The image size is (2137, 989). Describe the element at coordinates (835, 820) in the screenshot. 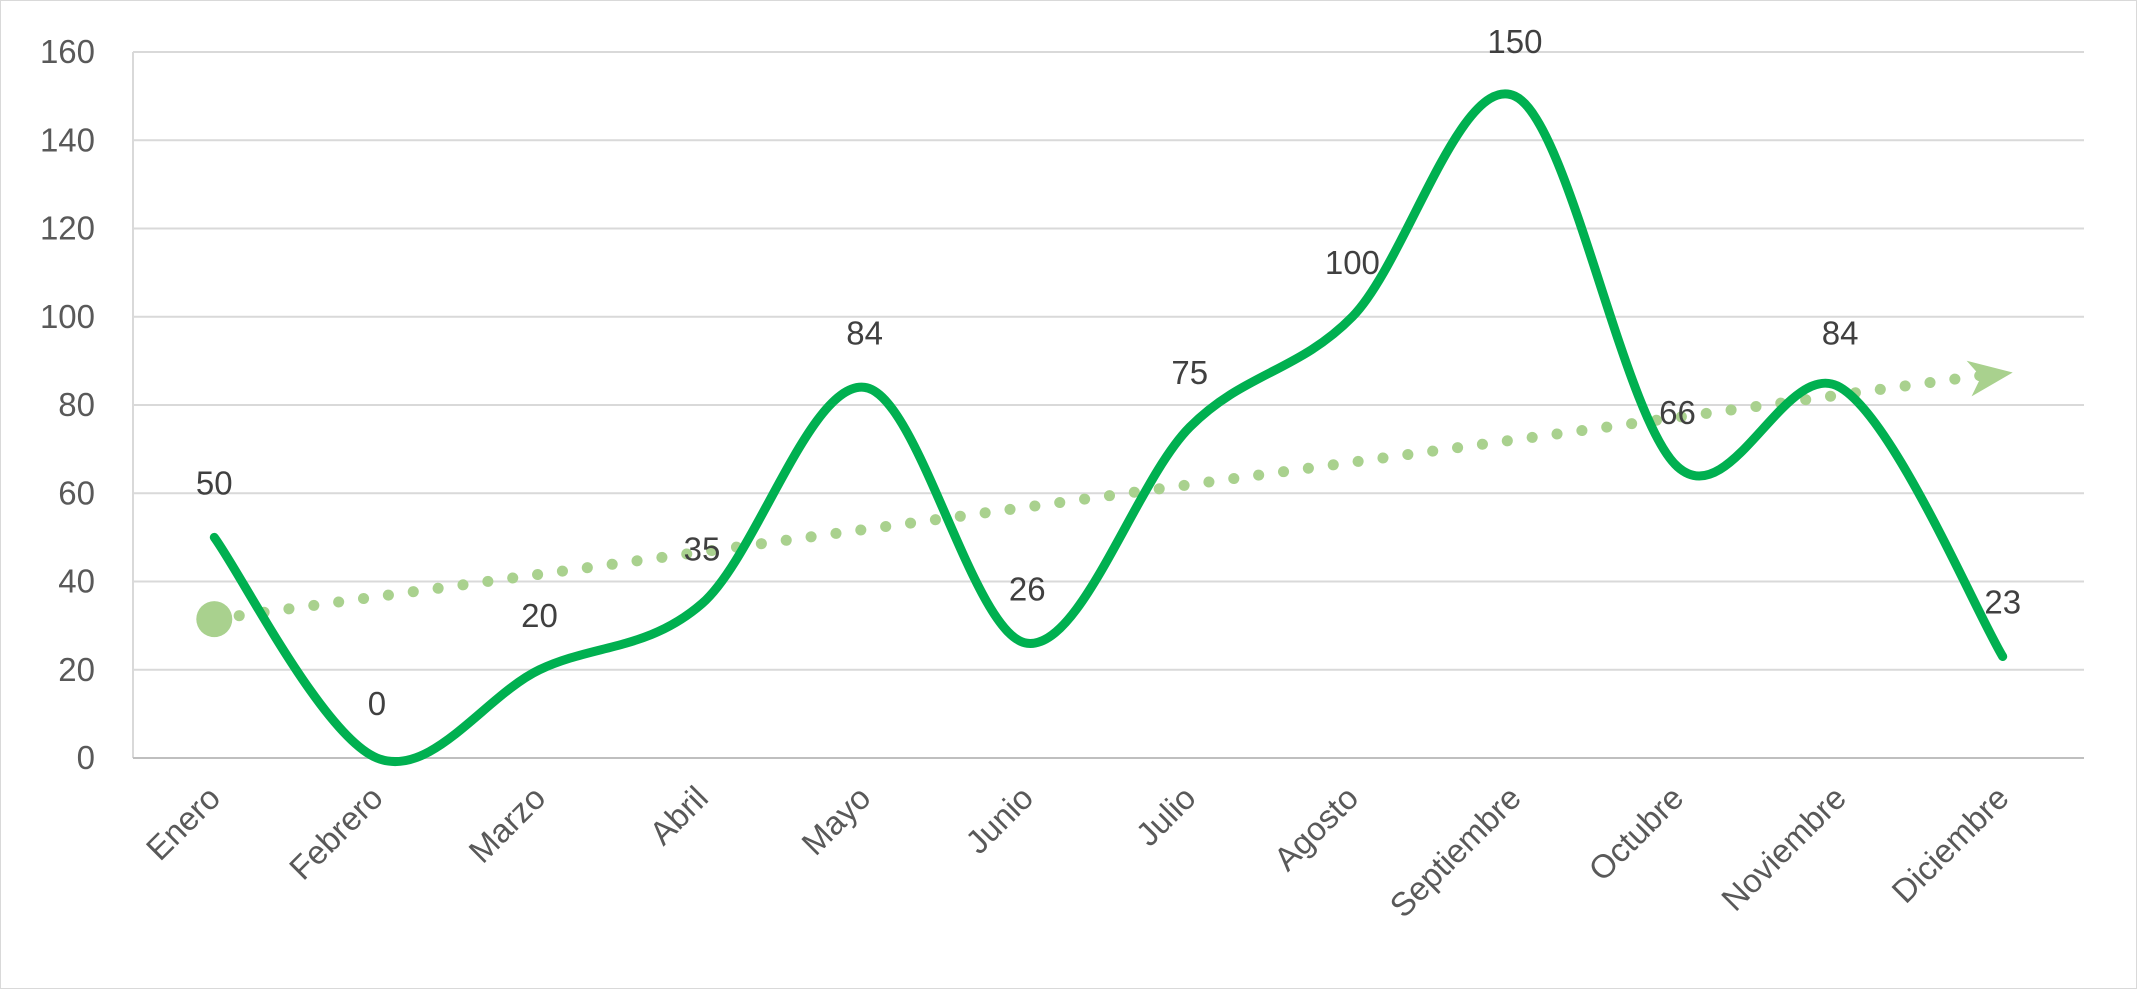

I see `x-tick-label: Mayo` at that location.